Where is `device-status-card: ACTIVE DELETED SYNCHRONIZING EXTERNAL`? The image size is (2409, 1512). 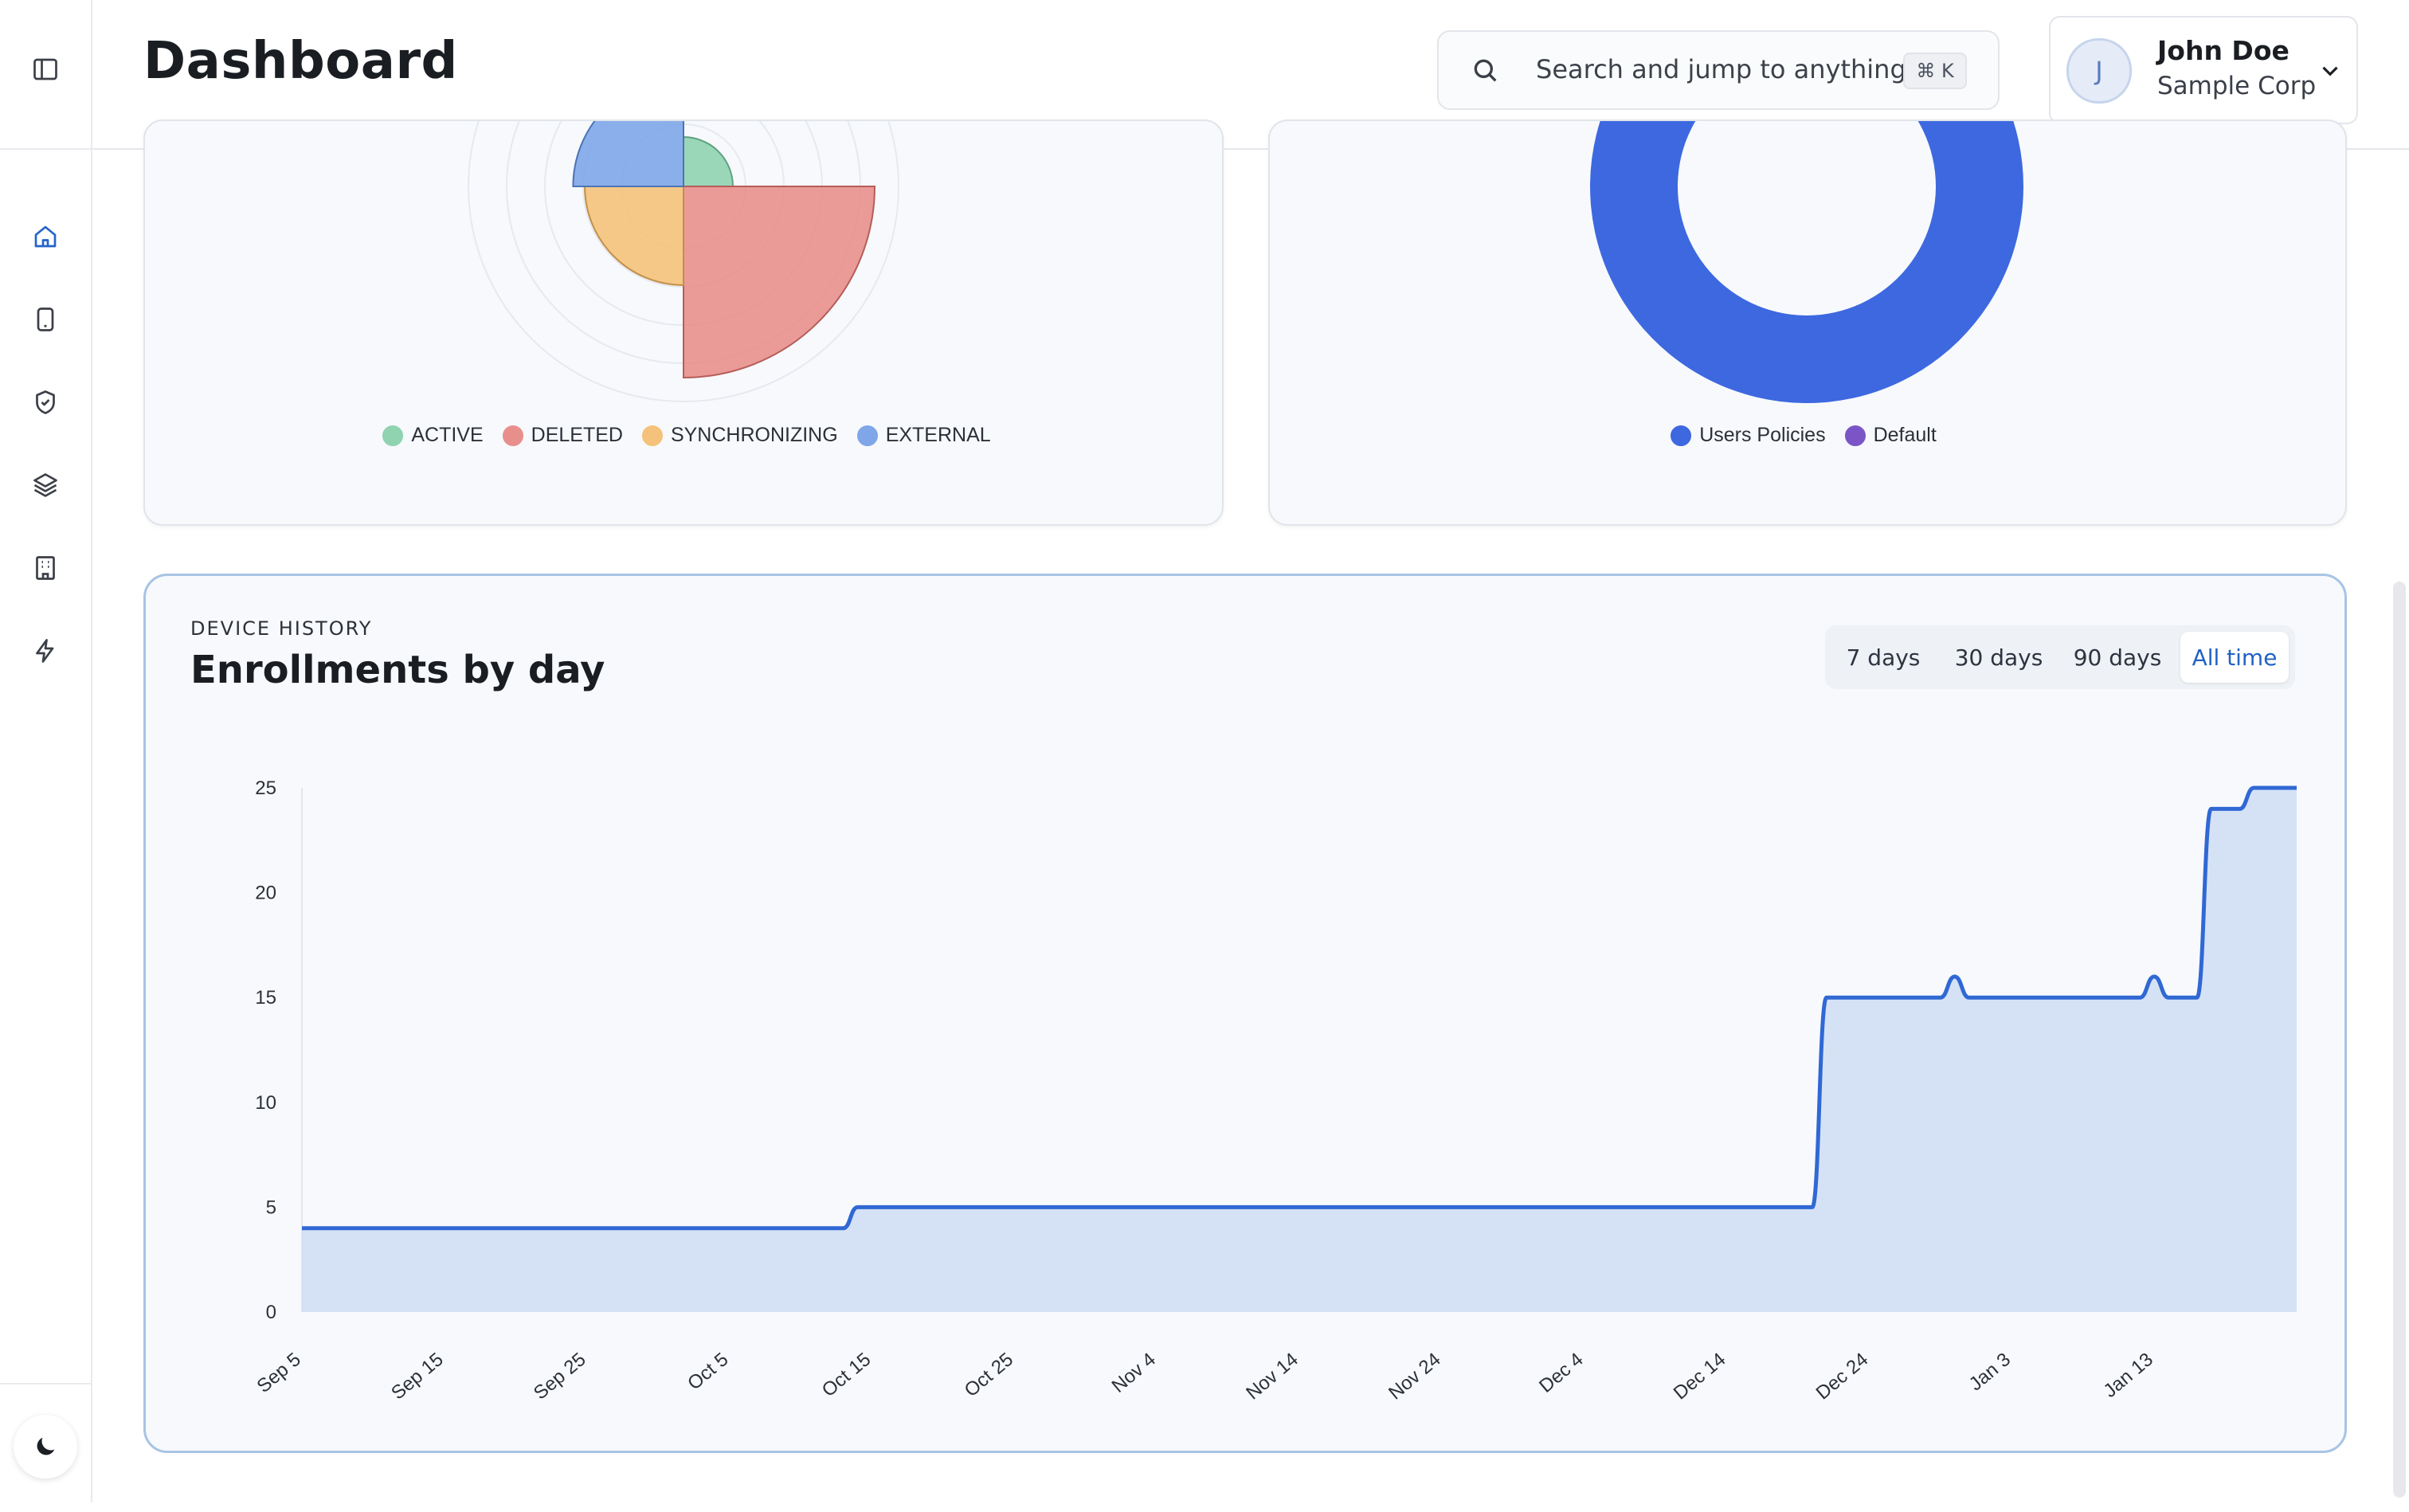 device-status-card: ACTIVE DELETED SYNCHRONIZING EXTERNAL is located at coordinates (683, 322).